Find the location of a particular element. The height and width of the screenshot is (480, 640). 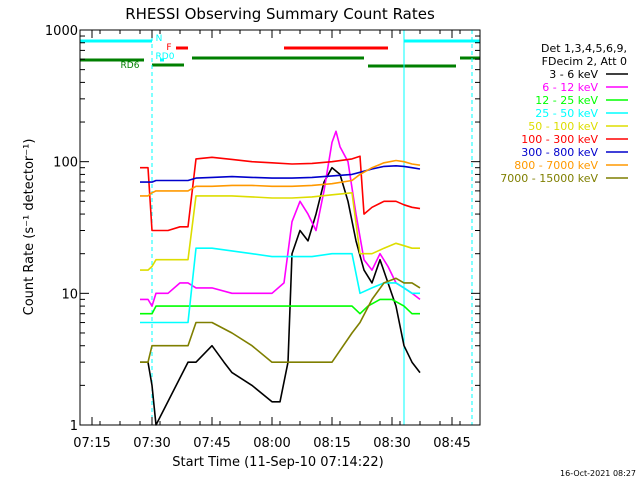

legend-label-12-25-kev: 12 - 25 keV is located at coordinates (566, 100).